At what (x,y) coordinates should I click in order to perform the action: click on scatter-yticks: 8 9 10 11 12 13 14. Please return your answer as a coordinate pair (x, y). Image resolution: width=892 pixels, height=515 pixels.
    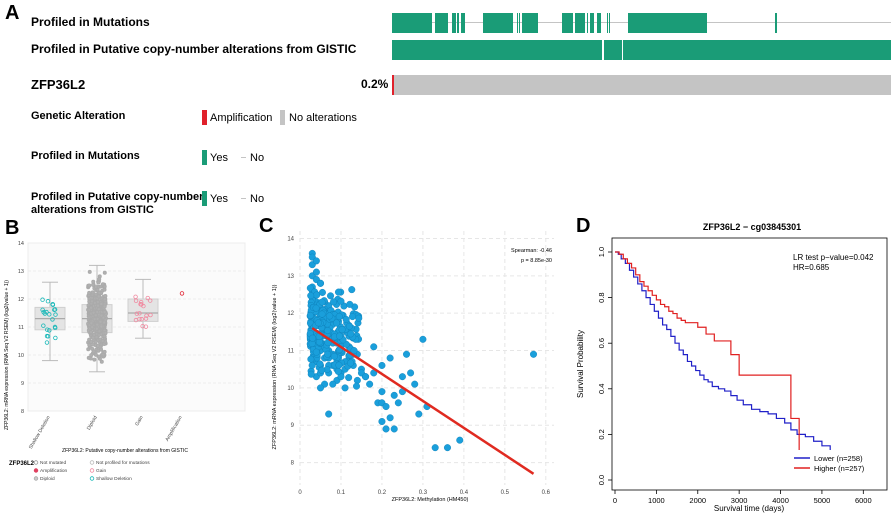
    Looking at the image, I should click on (290, 351).